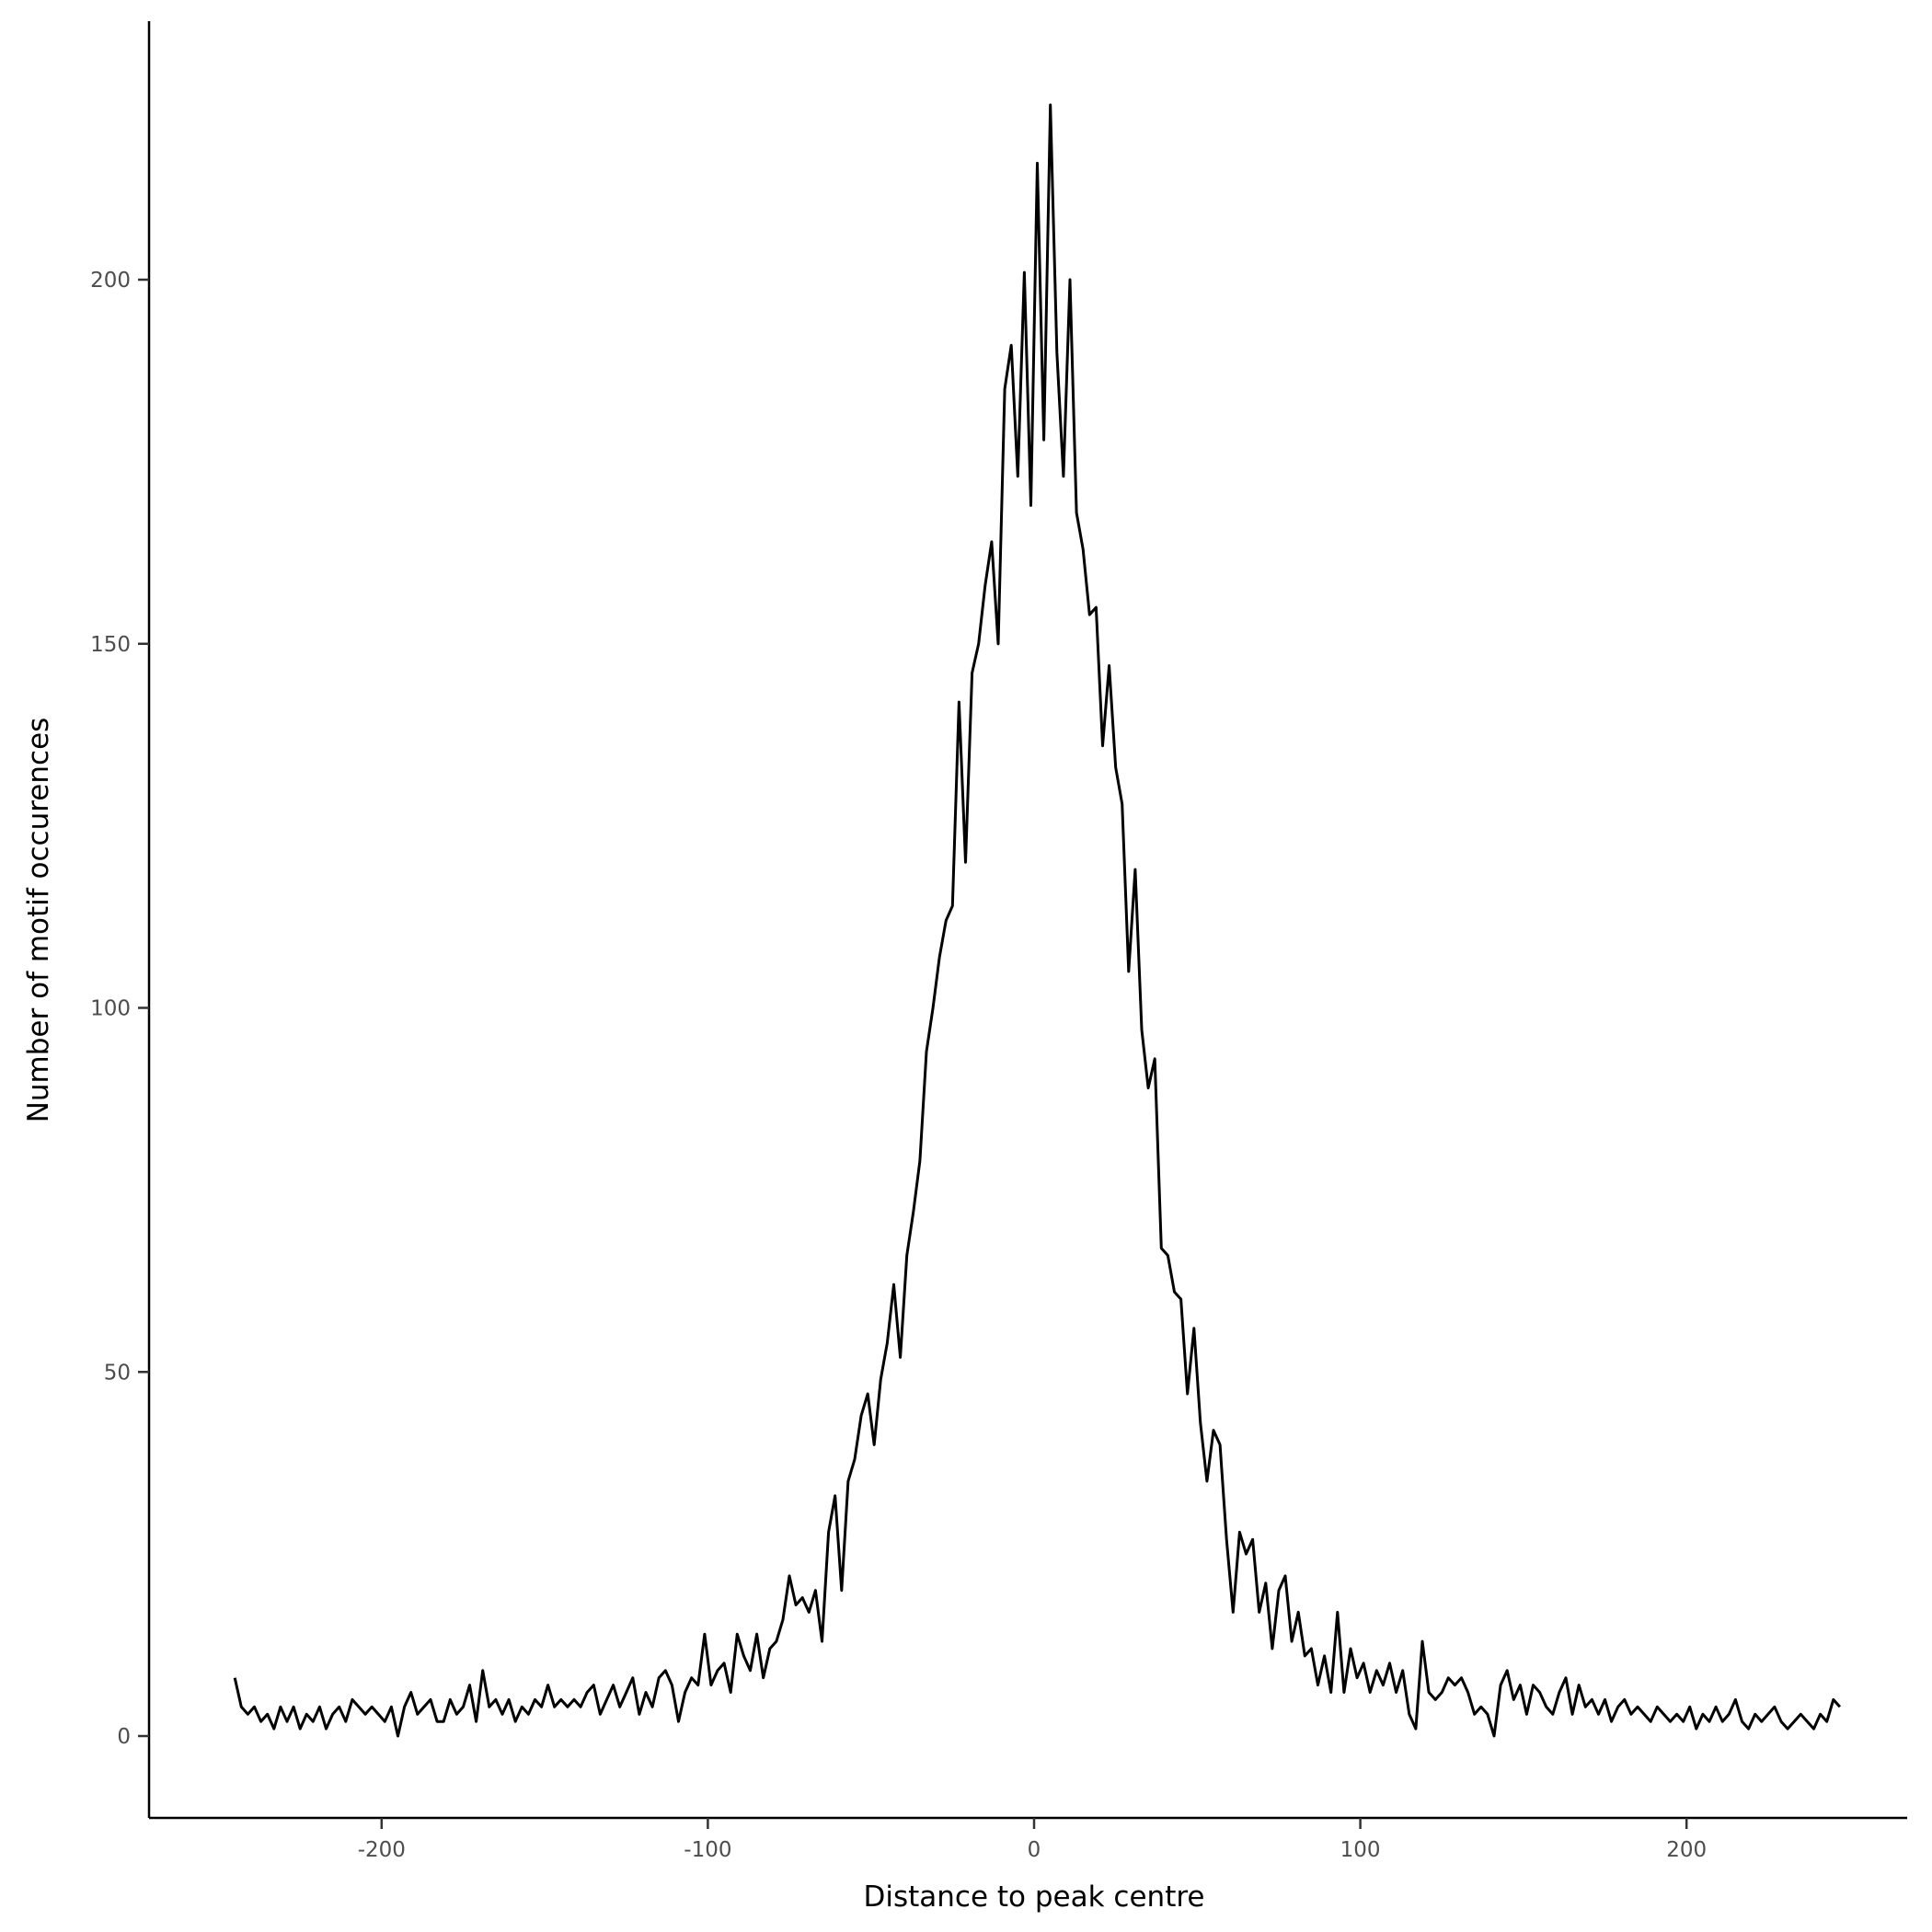 Image resolution: width=1932 pixels, height=1932 pixels. I want to click on x-tick-label: 100, so click(1360, 1850).